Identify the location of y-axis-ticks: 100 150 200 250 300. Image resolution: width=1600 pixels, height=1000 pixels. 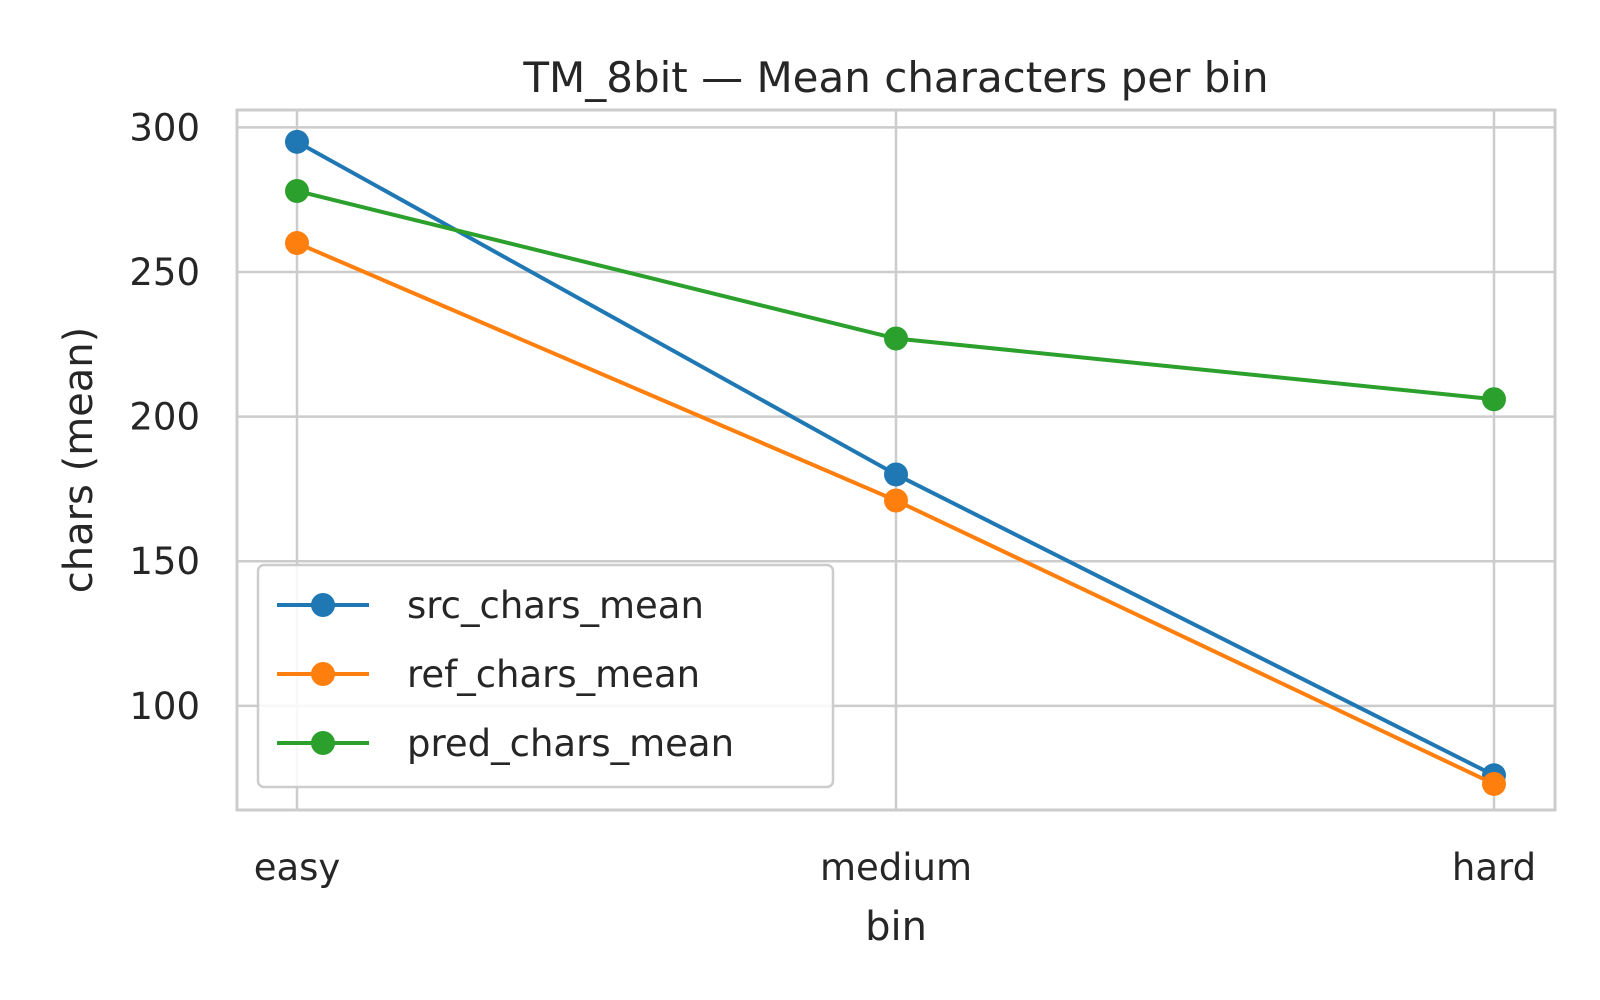
(164, 417).